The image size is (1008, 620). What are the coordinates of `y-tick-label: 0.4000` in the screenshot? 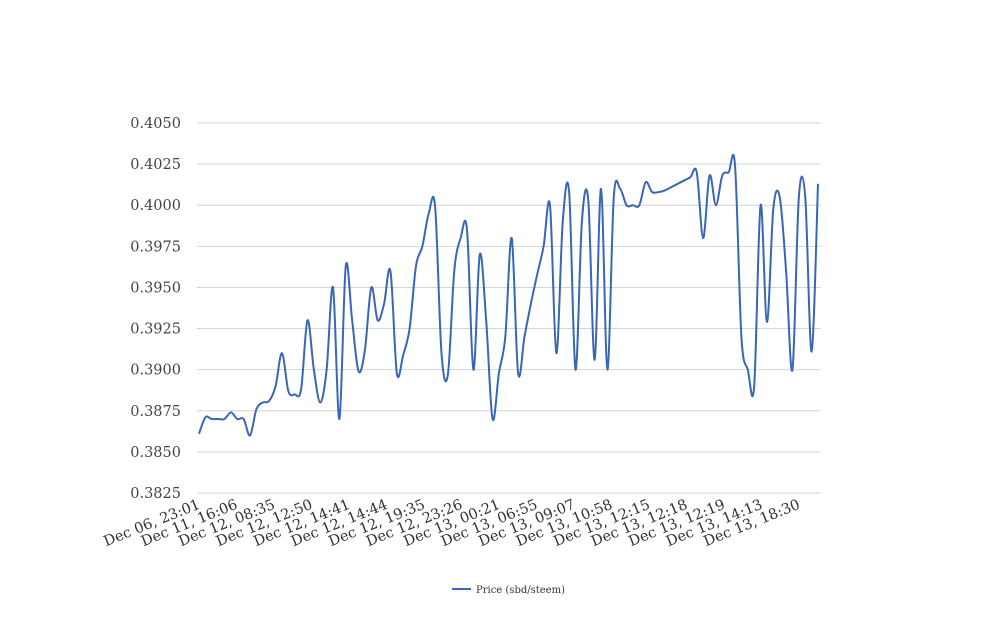 It's located at (155, 206).